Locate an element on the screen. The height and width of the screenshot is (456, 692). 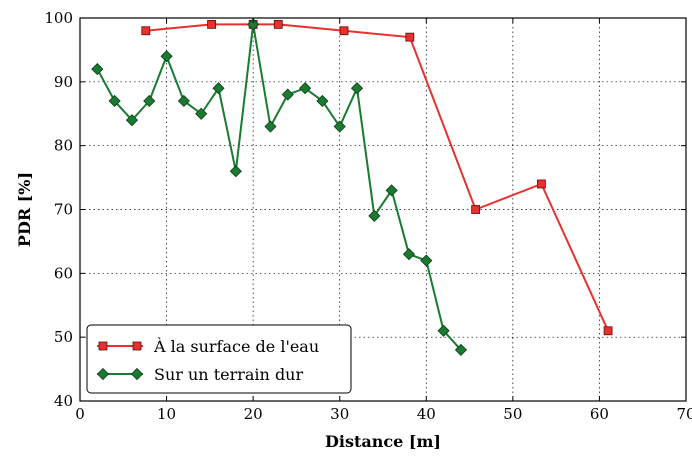
legend-label-1: À la surface de l'eau is located at coordinates (236, 346).